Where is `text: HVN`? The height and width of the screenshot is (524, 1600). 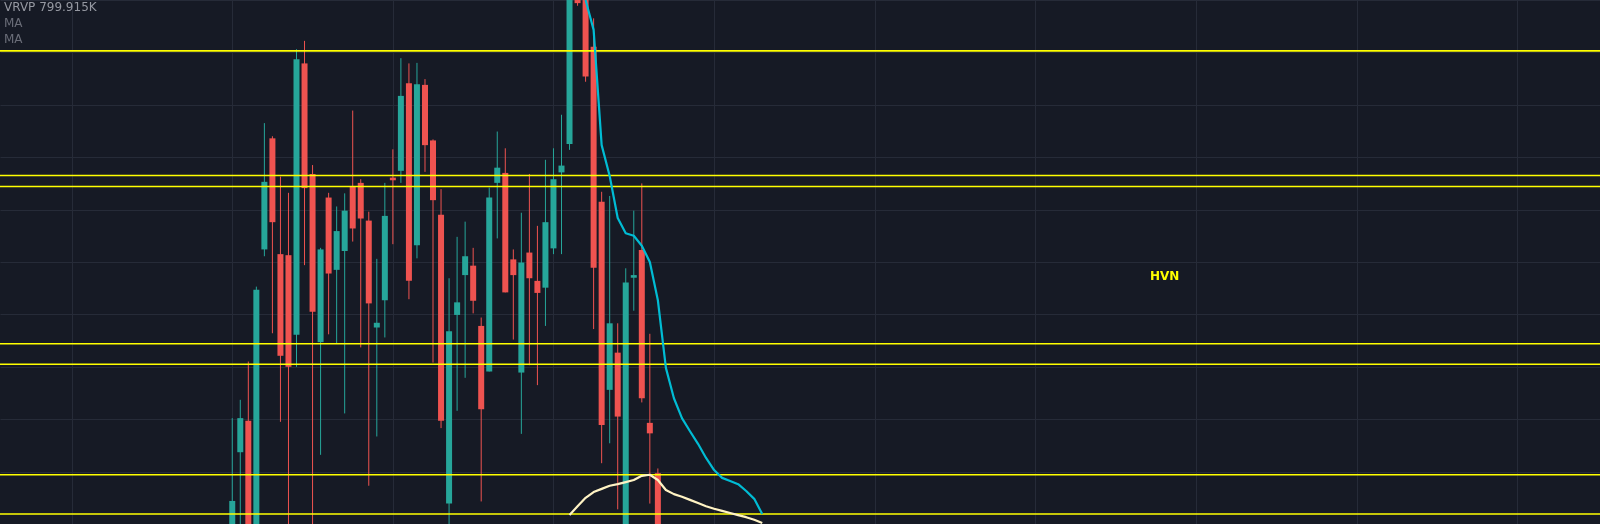 text: HVN is located at coordinates (1165, 276).